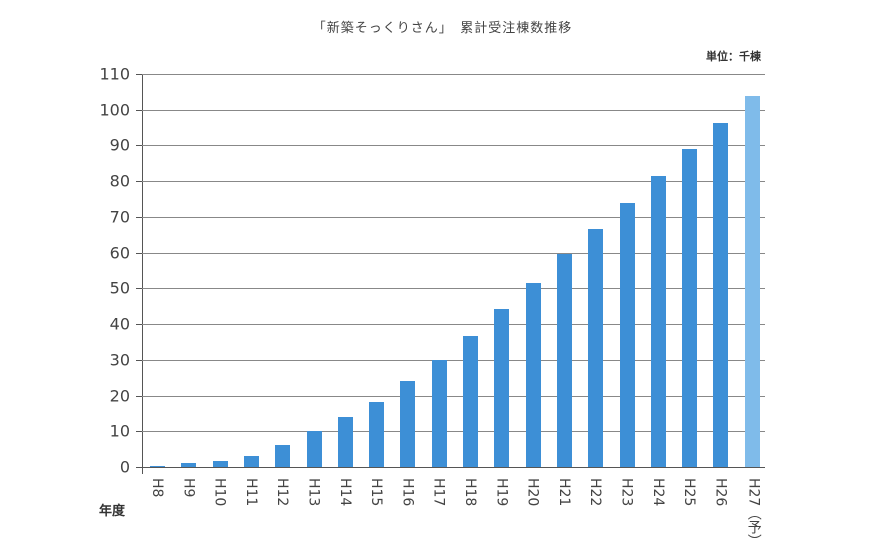 The height and width of the screenshot is (548, 885). Describe the element at coordinates (563, 492) in the screenshot. I see `x-tick-label: H21` at that location.